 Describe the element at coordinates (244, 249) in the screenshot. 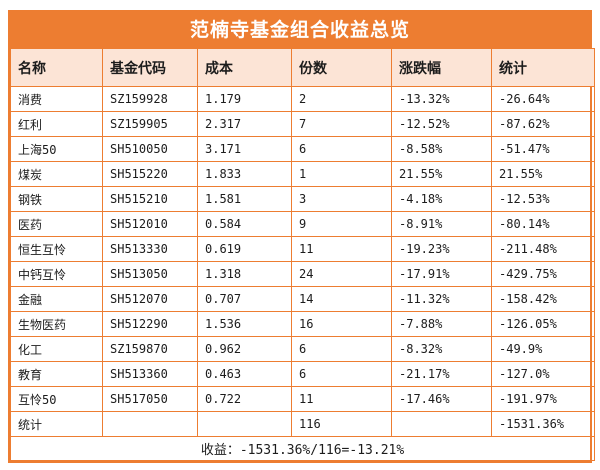

I see `cell: 0.619` at that location.